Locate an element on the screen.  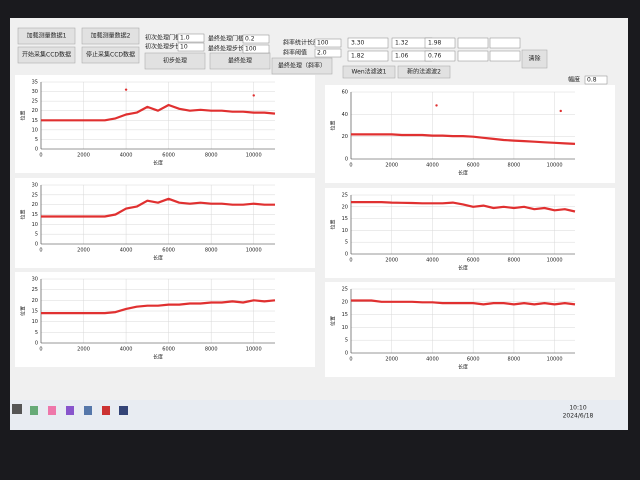
input-value: 0.2 is located at coordinates (250, 39).